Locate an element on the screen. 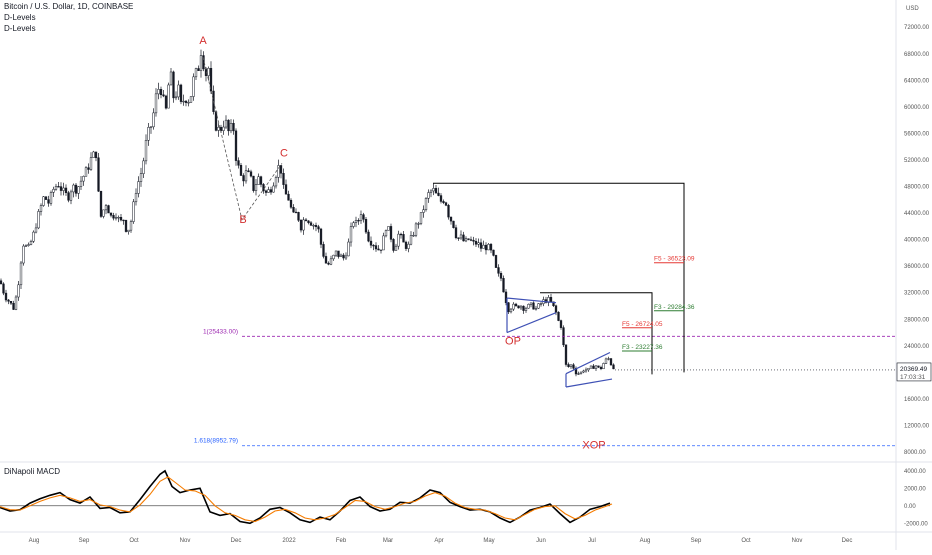 The image size is (932, 555). price-tick-label-12: 24000.00 is located at coordinates (917, 347).